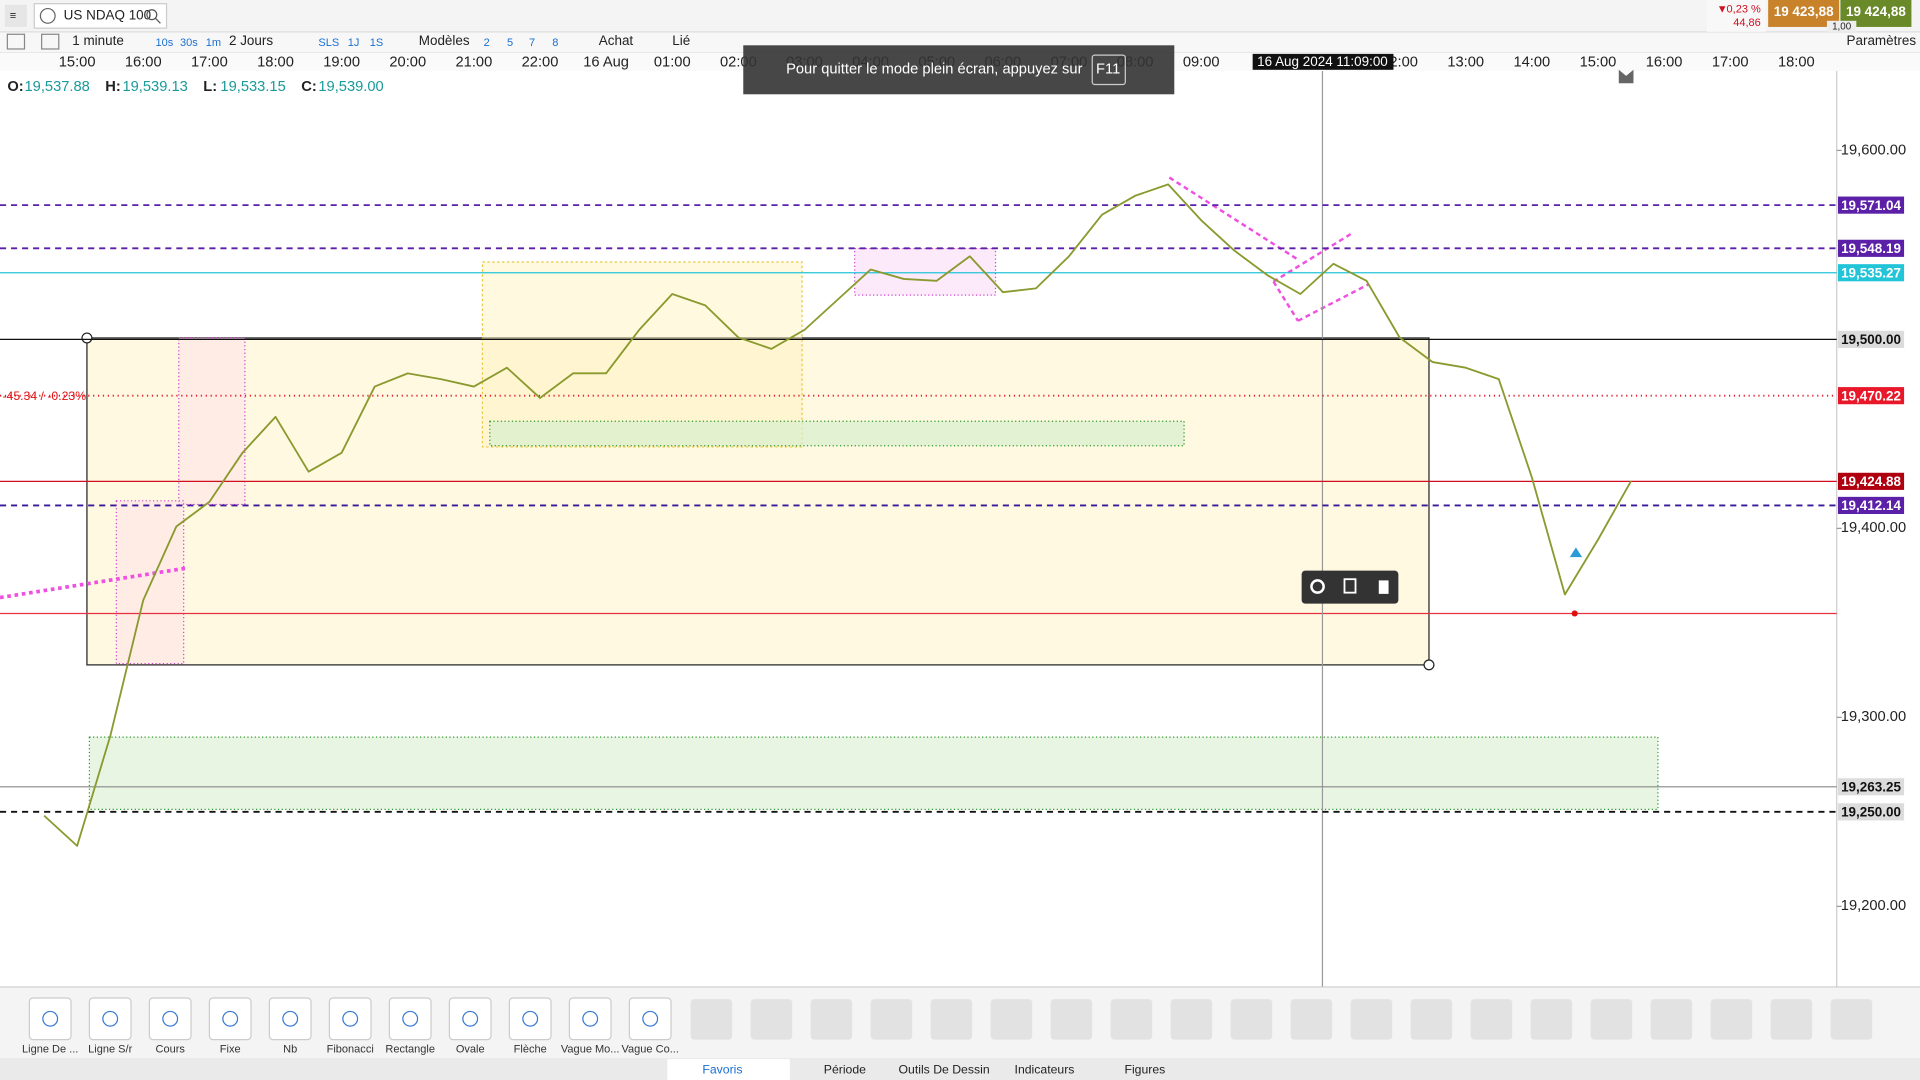 The image size is (1920, 1080). I want to click on ohlc-key: H:, so click(113, 87).